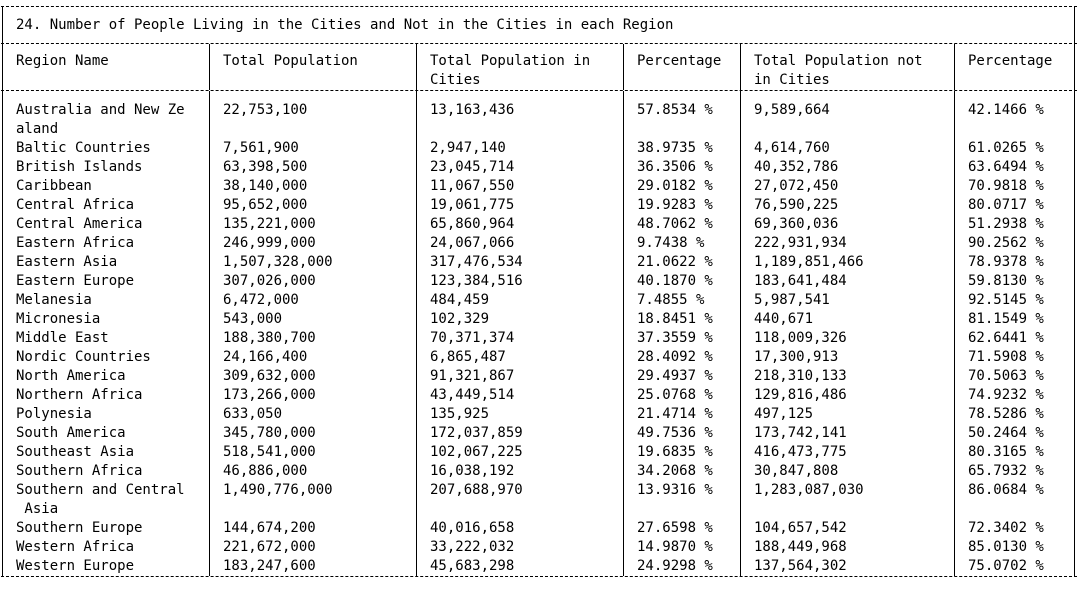  Describe the element at coordinates (796, 224) in the screenshot. I see `cell-population-not-in-cities: 69,360,036` at that location.